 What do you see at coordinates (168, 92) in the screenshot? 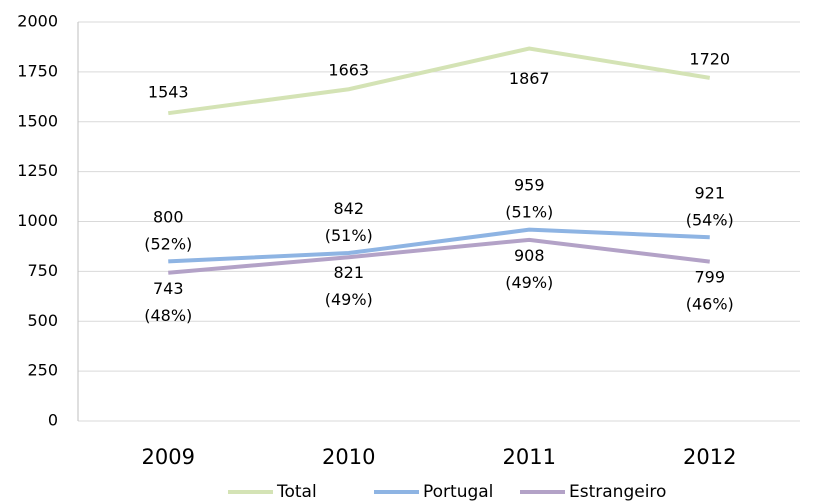
I see `data-label: 1543` at bounding box center [168, 92].